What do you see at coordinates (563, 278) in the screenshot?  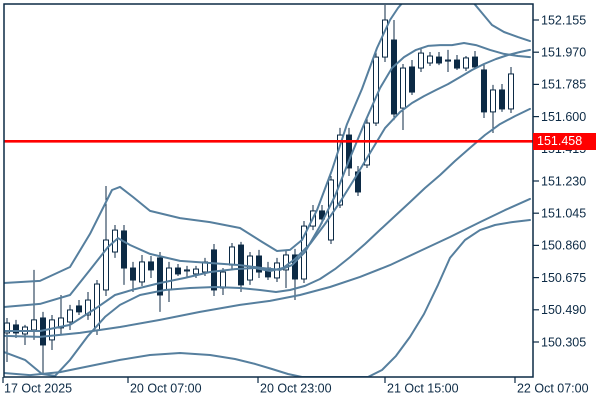 I see `y-axis-label: 150.675` at bounding box center [563, 278].